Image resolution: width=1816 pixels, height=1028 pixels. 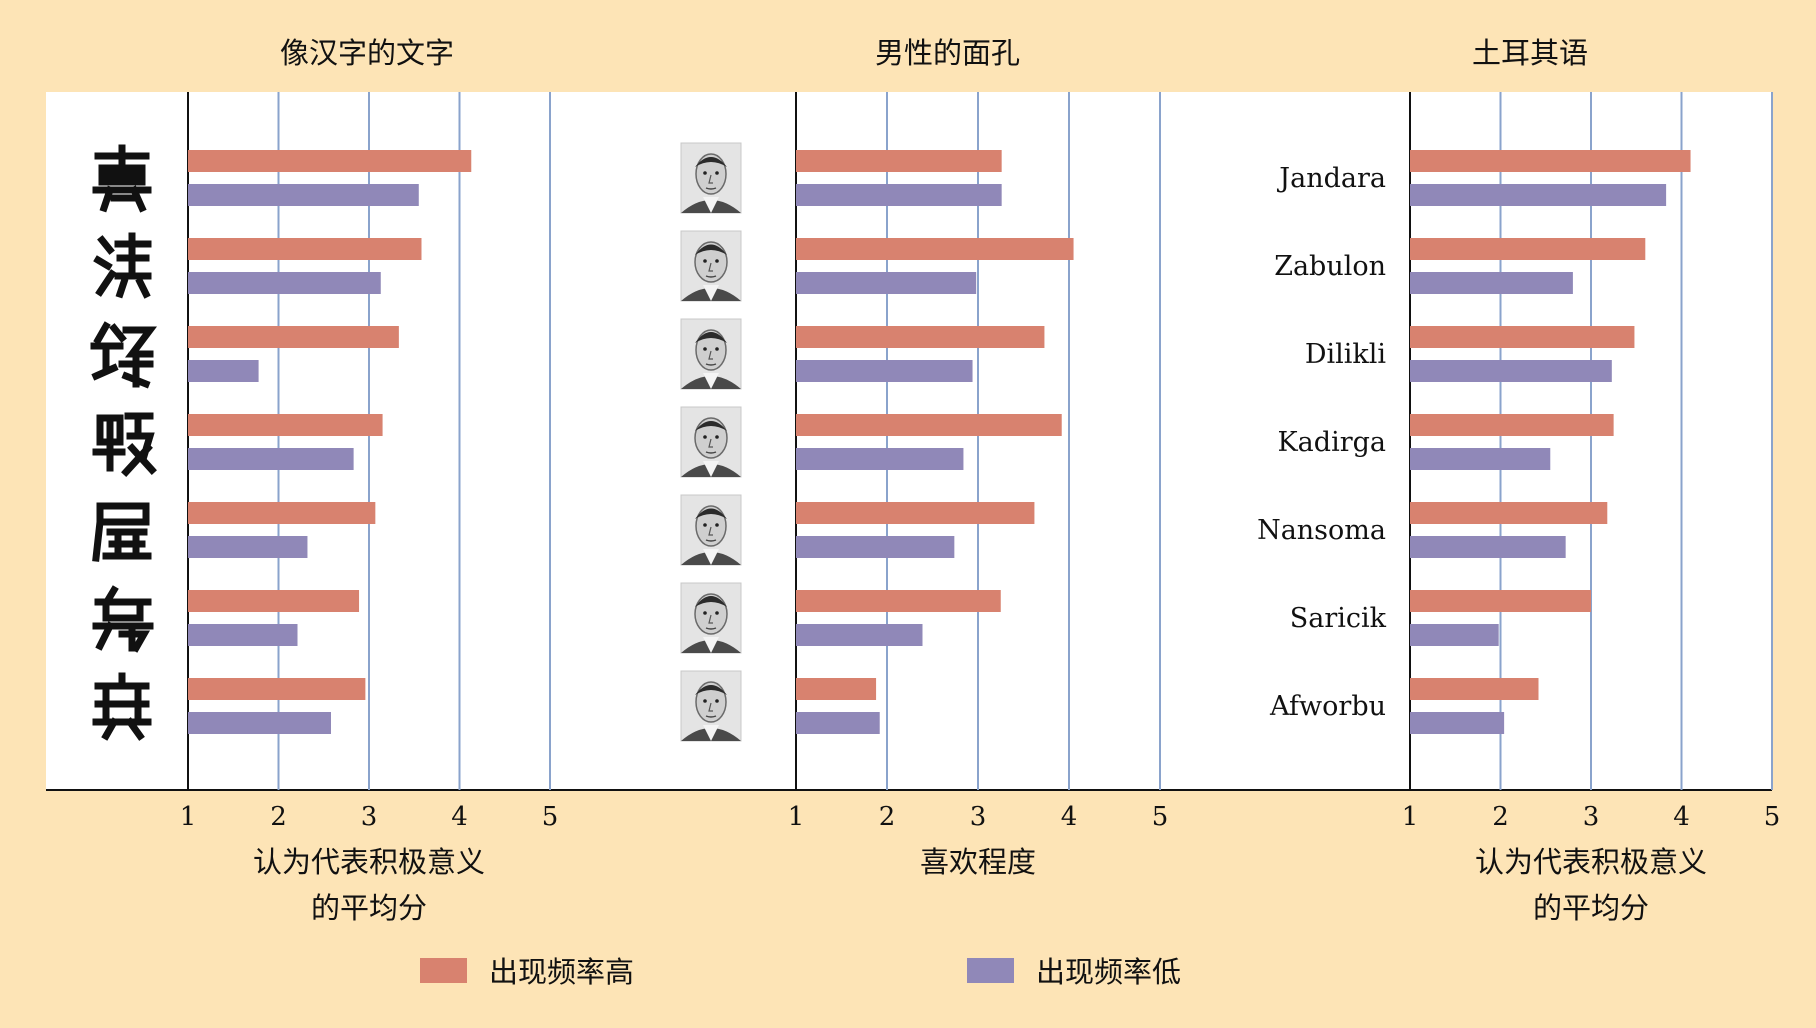 I want to click on panel-title: 男性的面孔, so click(x=947, y=53).